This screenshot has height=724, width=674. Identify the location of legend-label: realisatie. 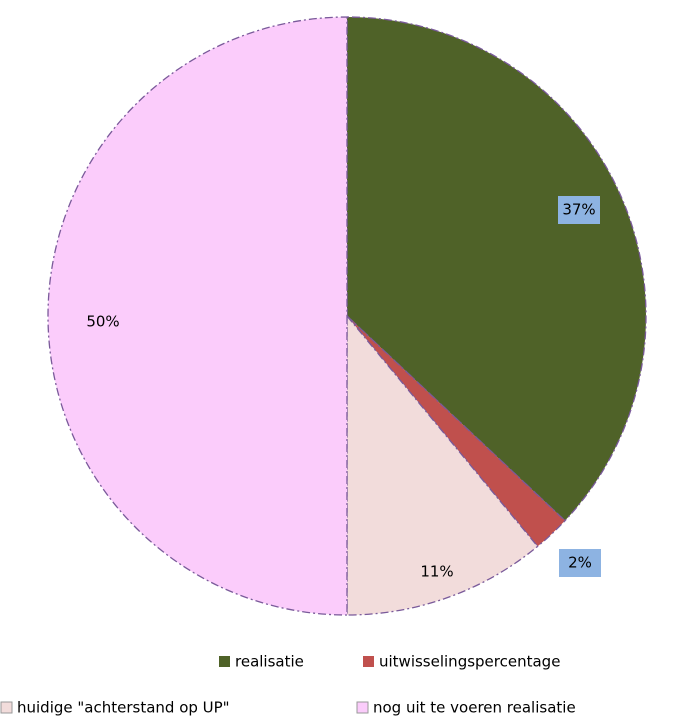
(269, 662).